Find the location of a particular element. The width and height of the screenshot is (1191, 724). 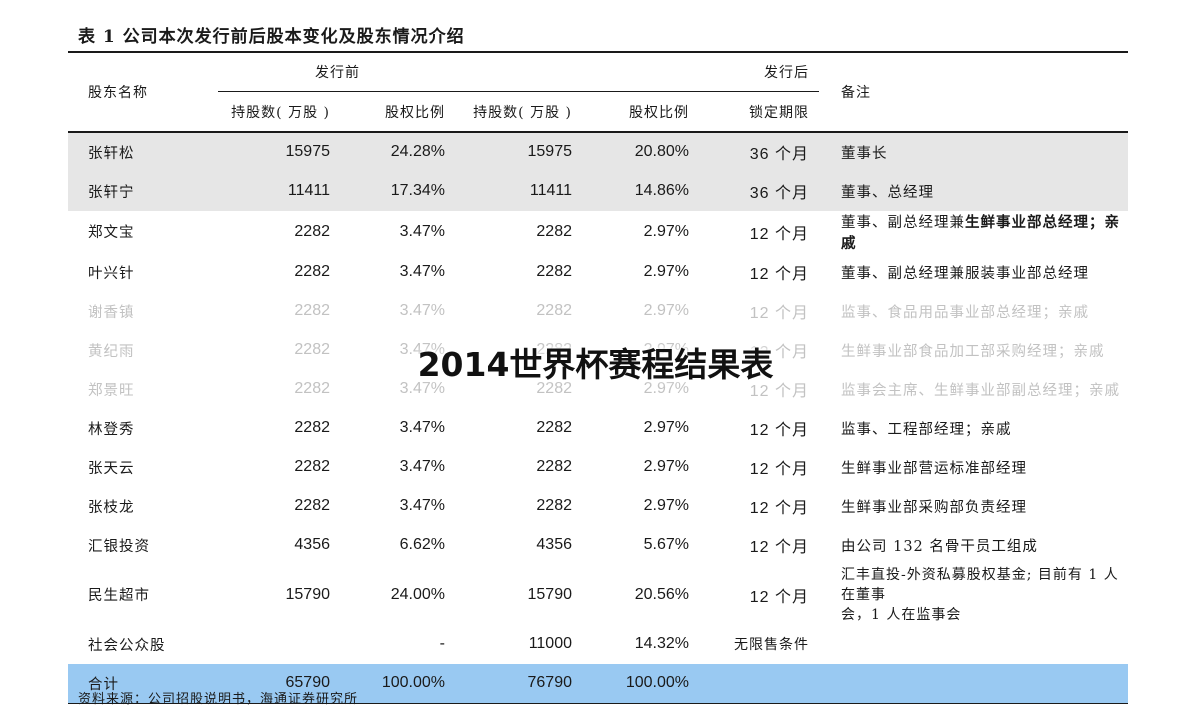

cell-shares-after: 4356 is located at coordinates (554, 544).